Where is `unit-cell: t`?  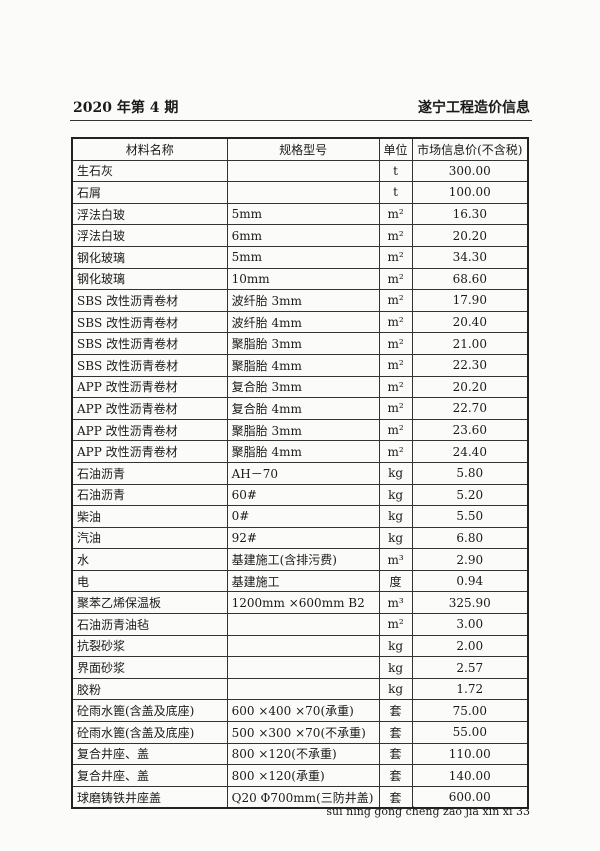 unit-cell: t is located at coordinates (395, 171).